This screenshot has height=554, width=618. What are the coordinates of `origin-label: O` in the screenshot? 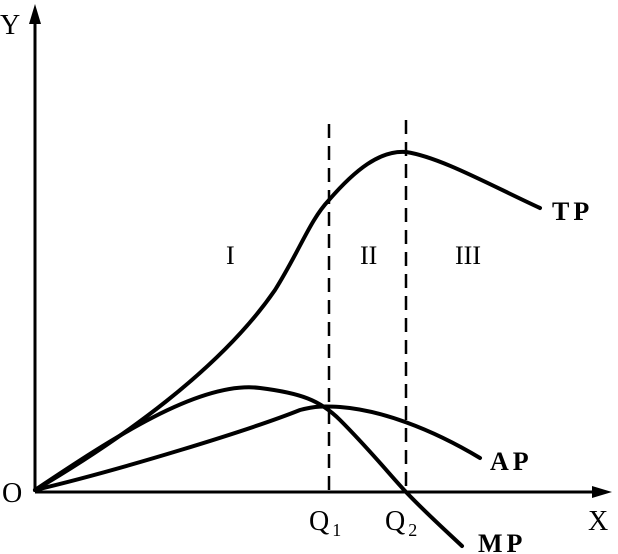 It's located at (12, 493).